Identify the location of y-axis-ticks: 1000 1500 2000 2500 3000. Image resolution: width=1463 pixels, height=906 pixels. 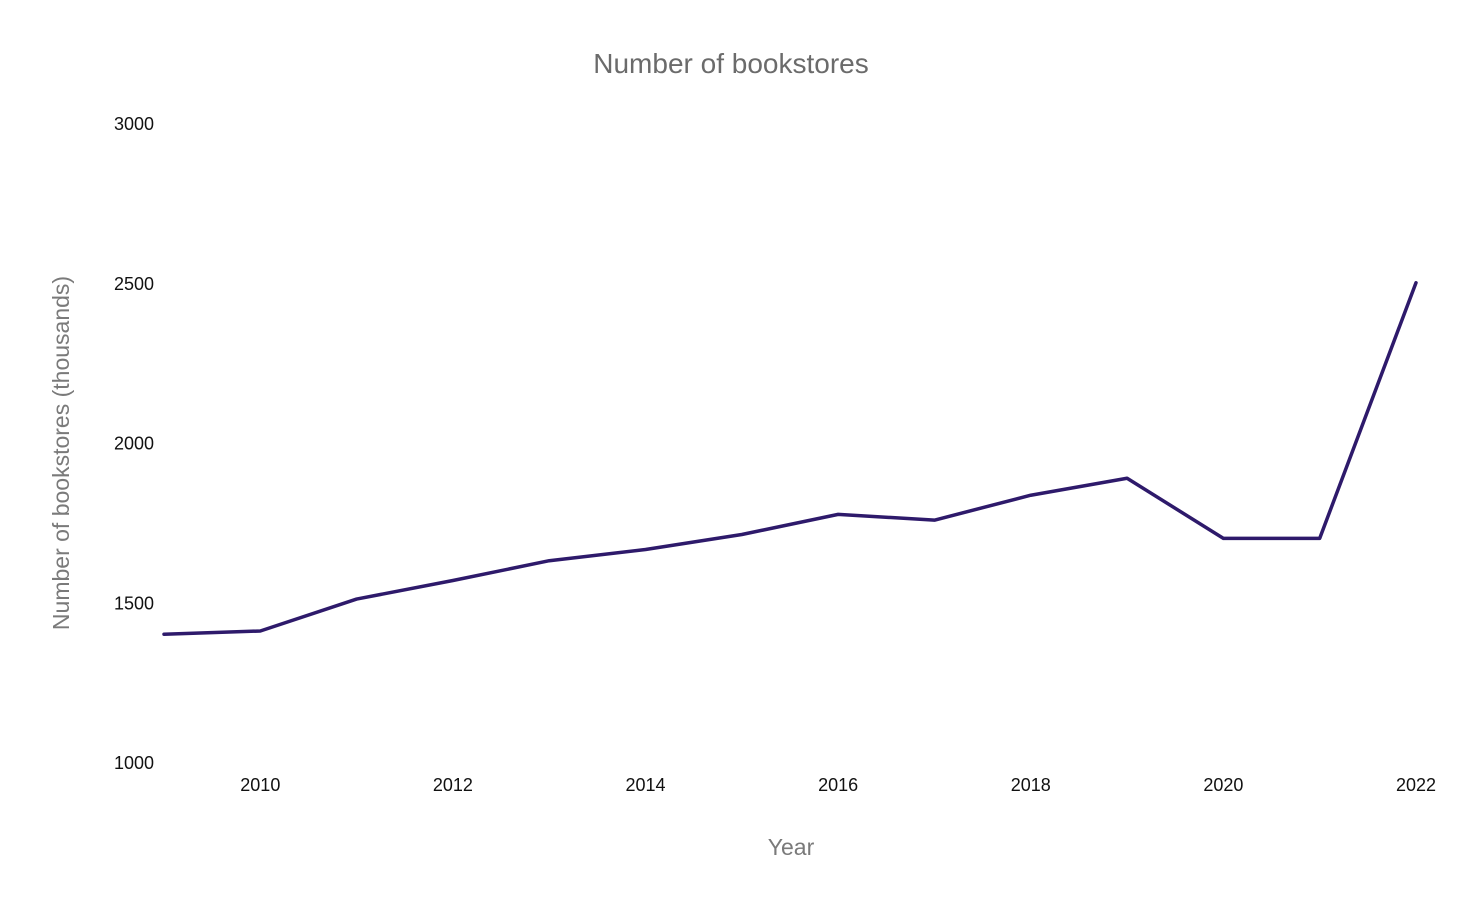
(134, 443).